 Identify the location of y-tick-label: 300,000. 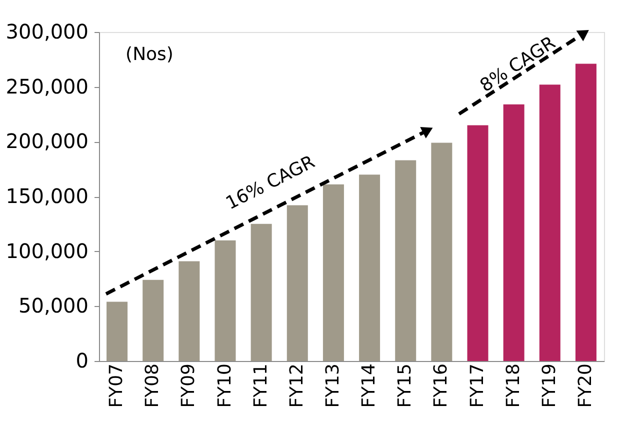
(47, 32).